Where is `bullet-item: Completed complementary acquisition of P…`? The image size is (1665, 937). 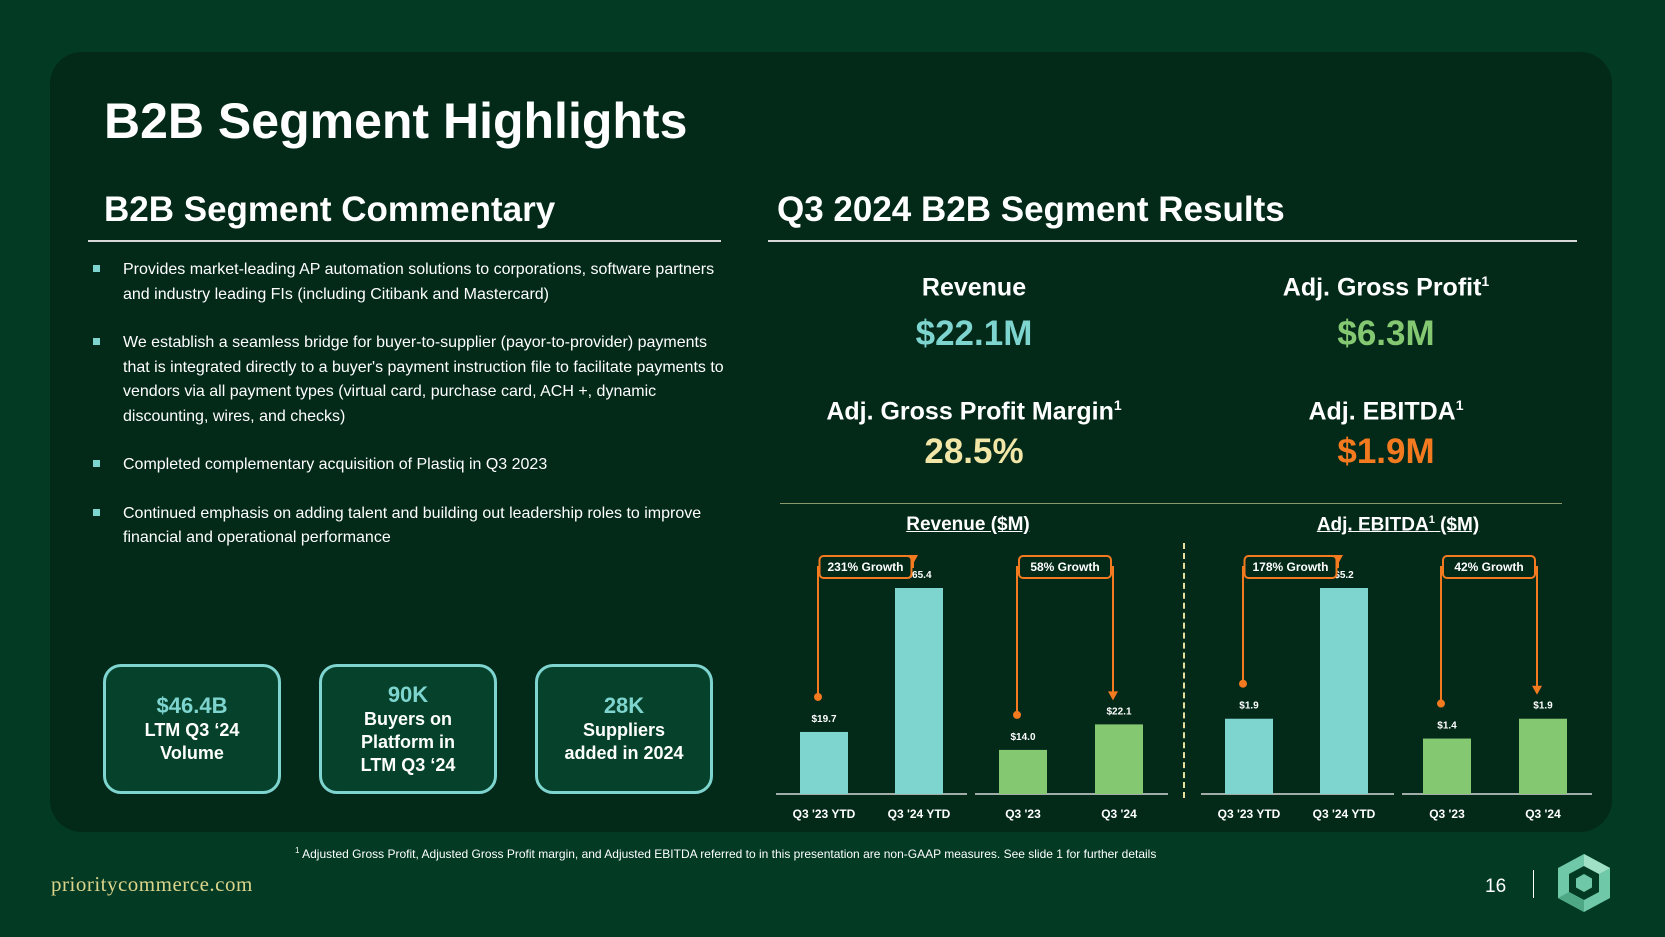 bullet-item: Completed complementary acquisition of P… is located at coordinates (410, 465).